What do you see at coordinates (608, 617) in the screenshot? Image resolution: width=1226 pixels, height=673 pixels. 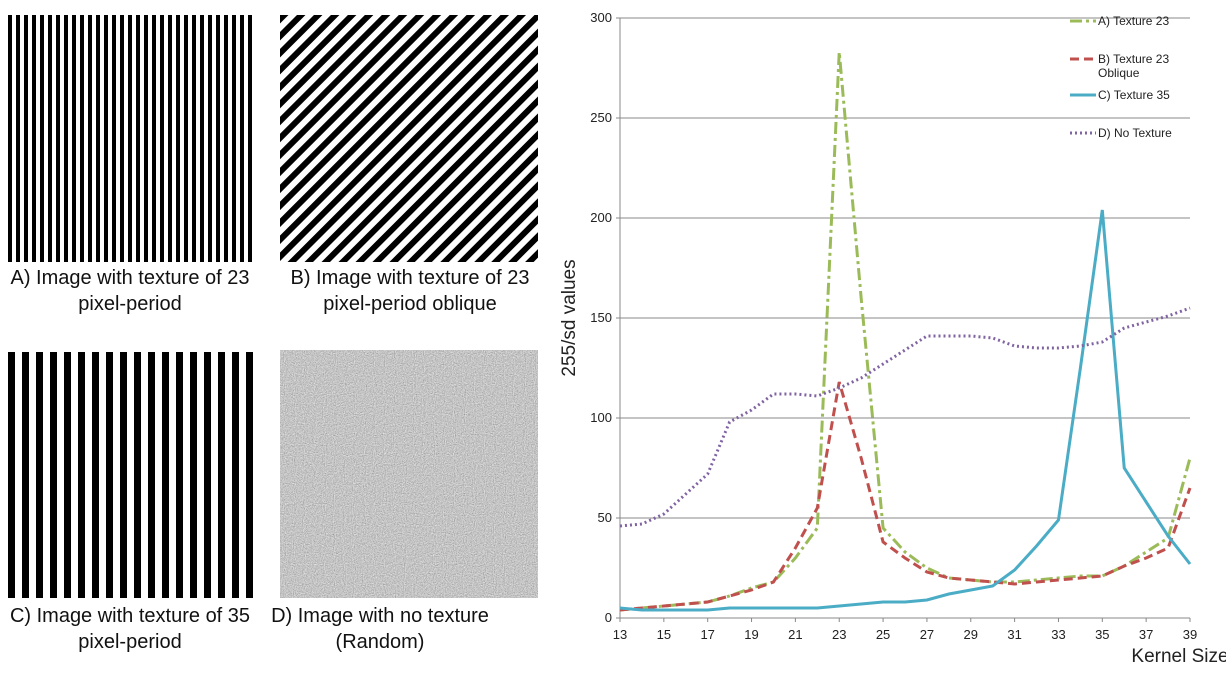 I see `y-tick-label: 0` at bounding box center [608, 617].